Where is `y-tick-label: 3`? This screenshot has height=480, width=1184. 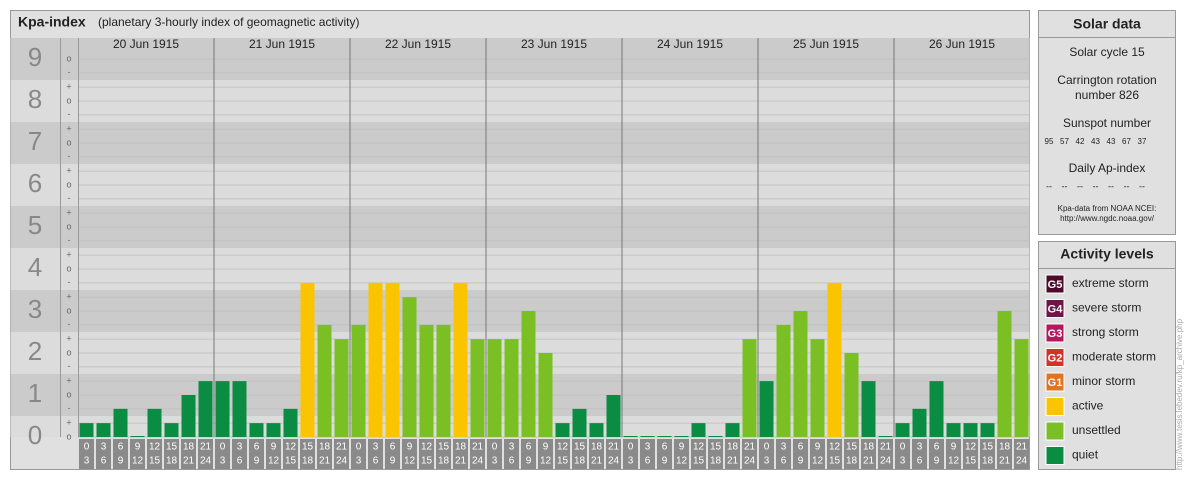 y-tick-label: 3 is located at coordinates (35, 309).